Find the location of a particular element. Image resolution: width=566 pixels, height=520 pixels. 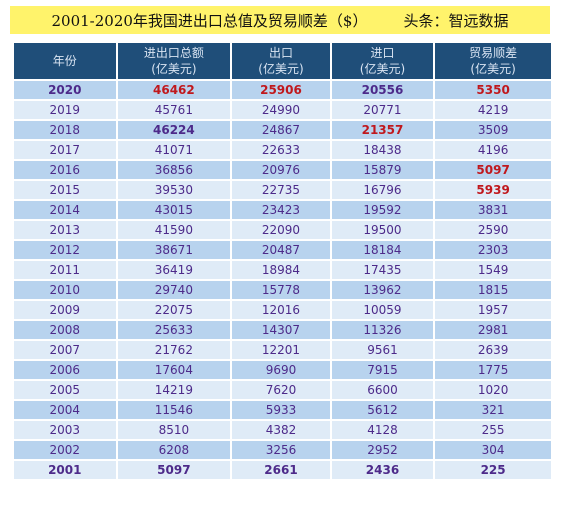

cell-year: 2005 is located at coordinates (65, 390).